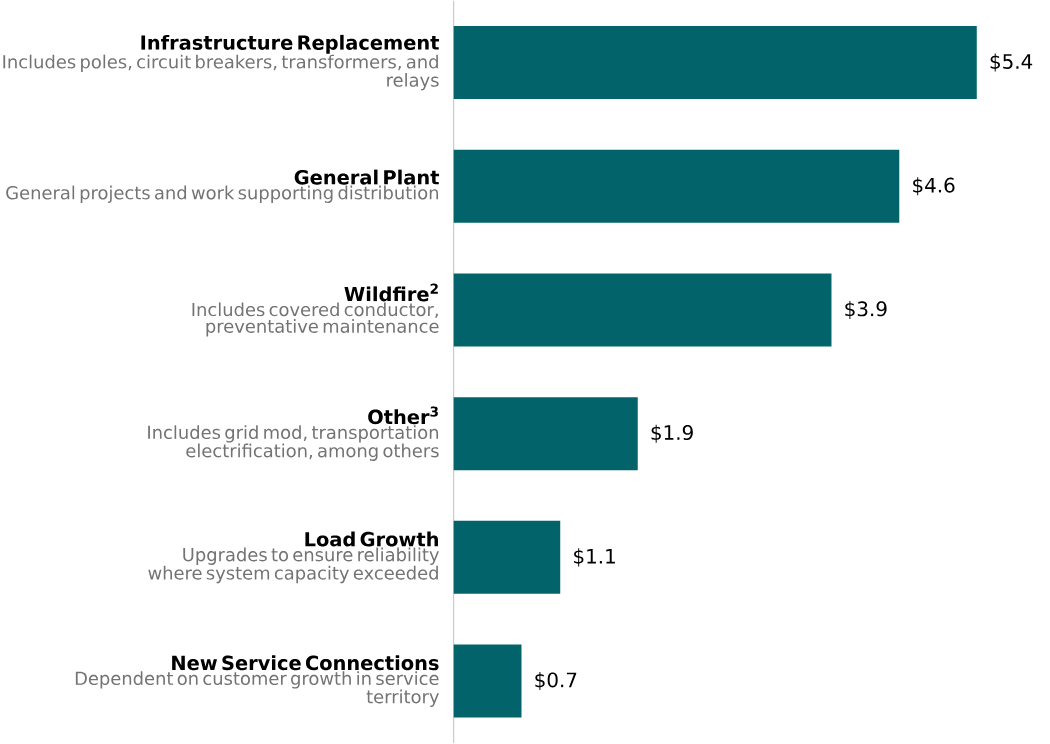  I want to click on data-label: $1.1, so click(594, 557).